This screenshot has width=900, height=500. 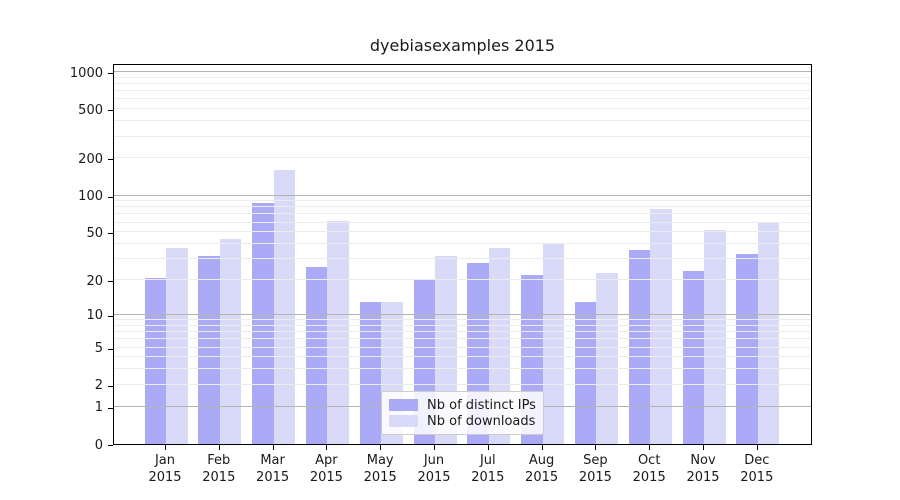 I want to click on legend-swatch-distinct-ips, so click(x=403, y=405).